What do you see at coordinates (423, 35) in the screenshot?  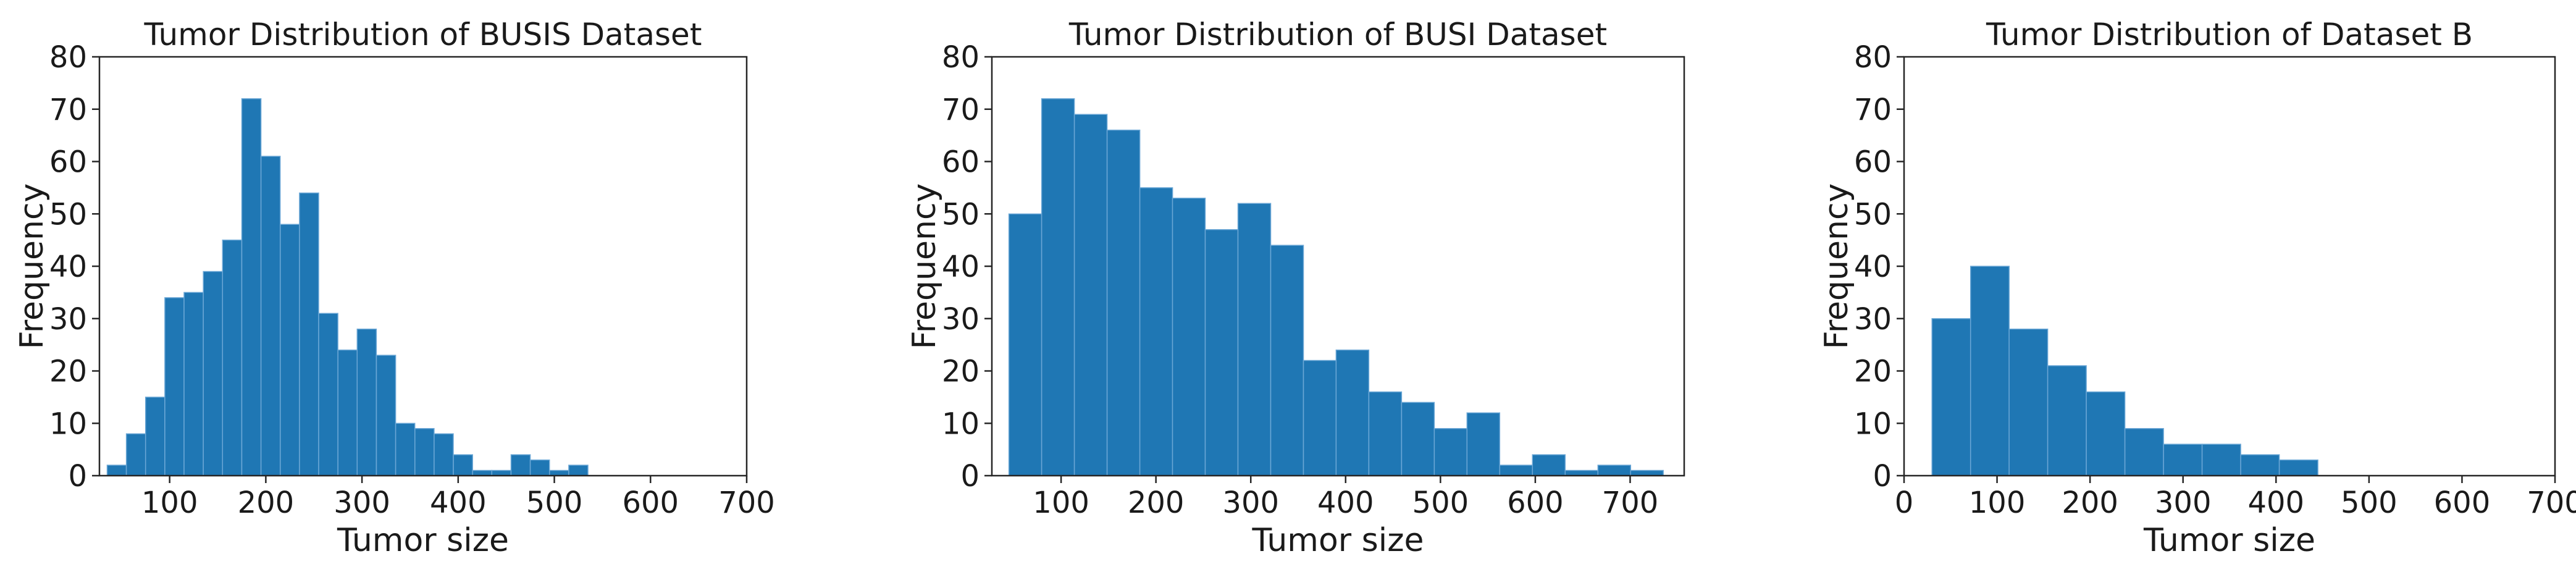 I see `chart-title: Tumor Distribution of BUSIS Dataset` at bounding box center [423, 35].